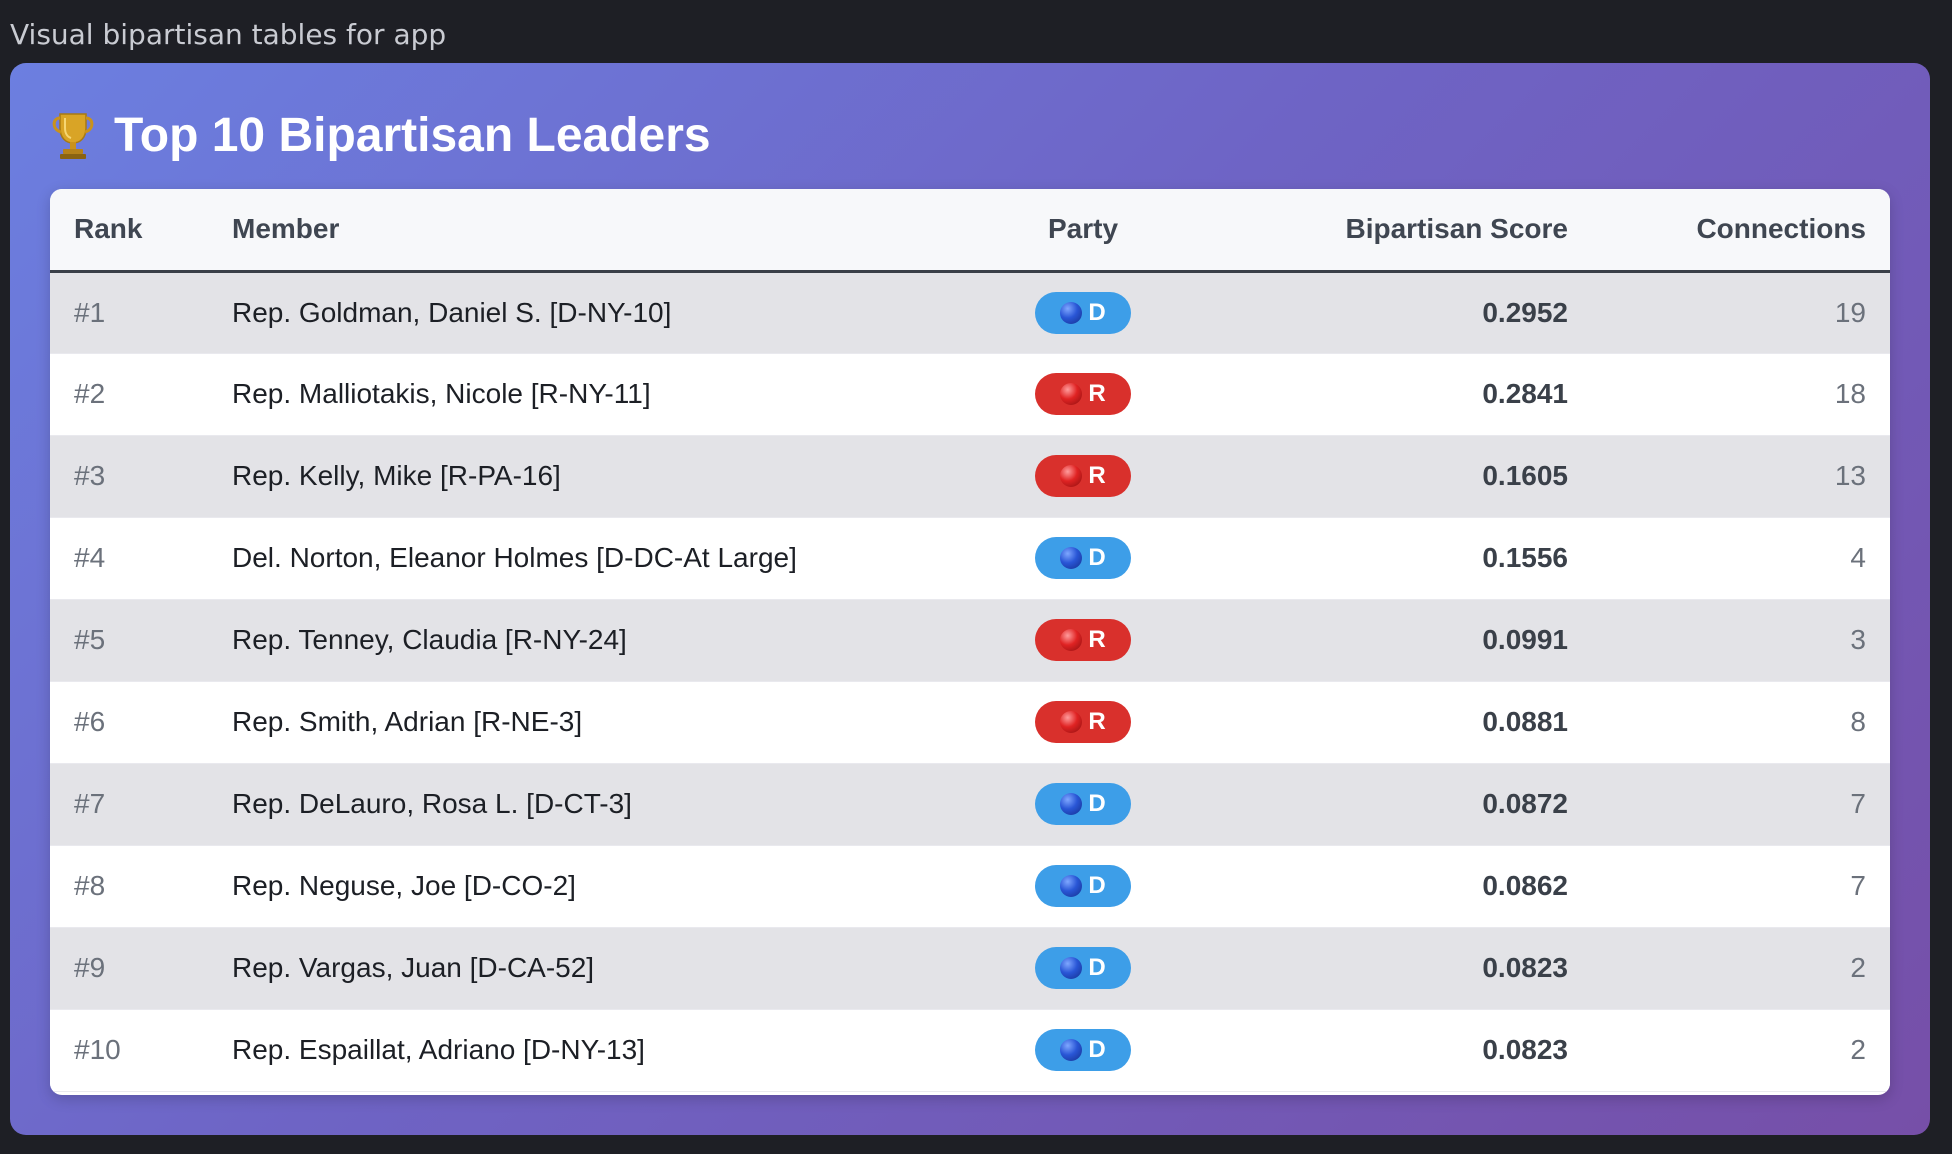 The width and height of the screenshot is (1952, 1154). Describe the element at coordinates (1393, 476) in the screenshot. I see `cell-score: 0.1605` at that location.